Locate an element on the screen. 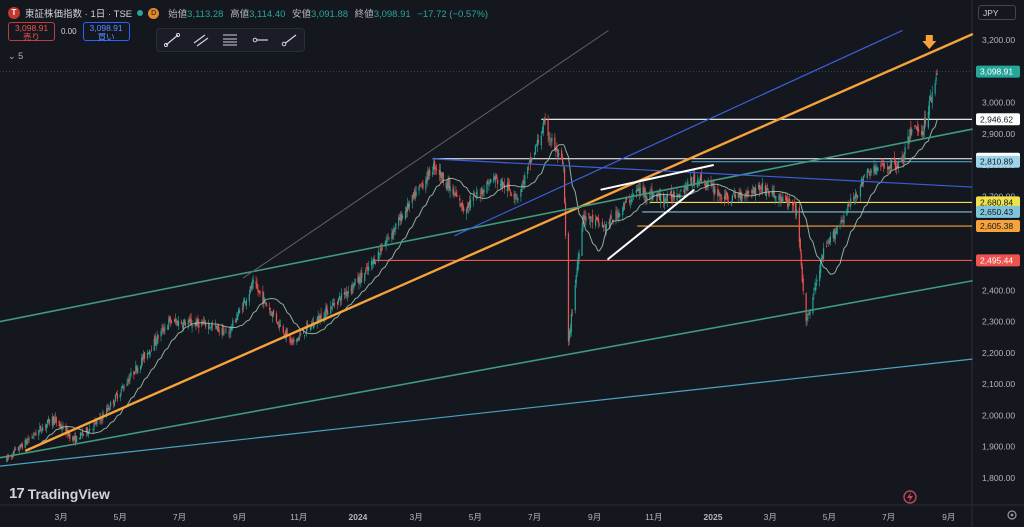 This screenshot has height=527, width=1024. blue-descending-trendline is located at coordinates (702, 173).